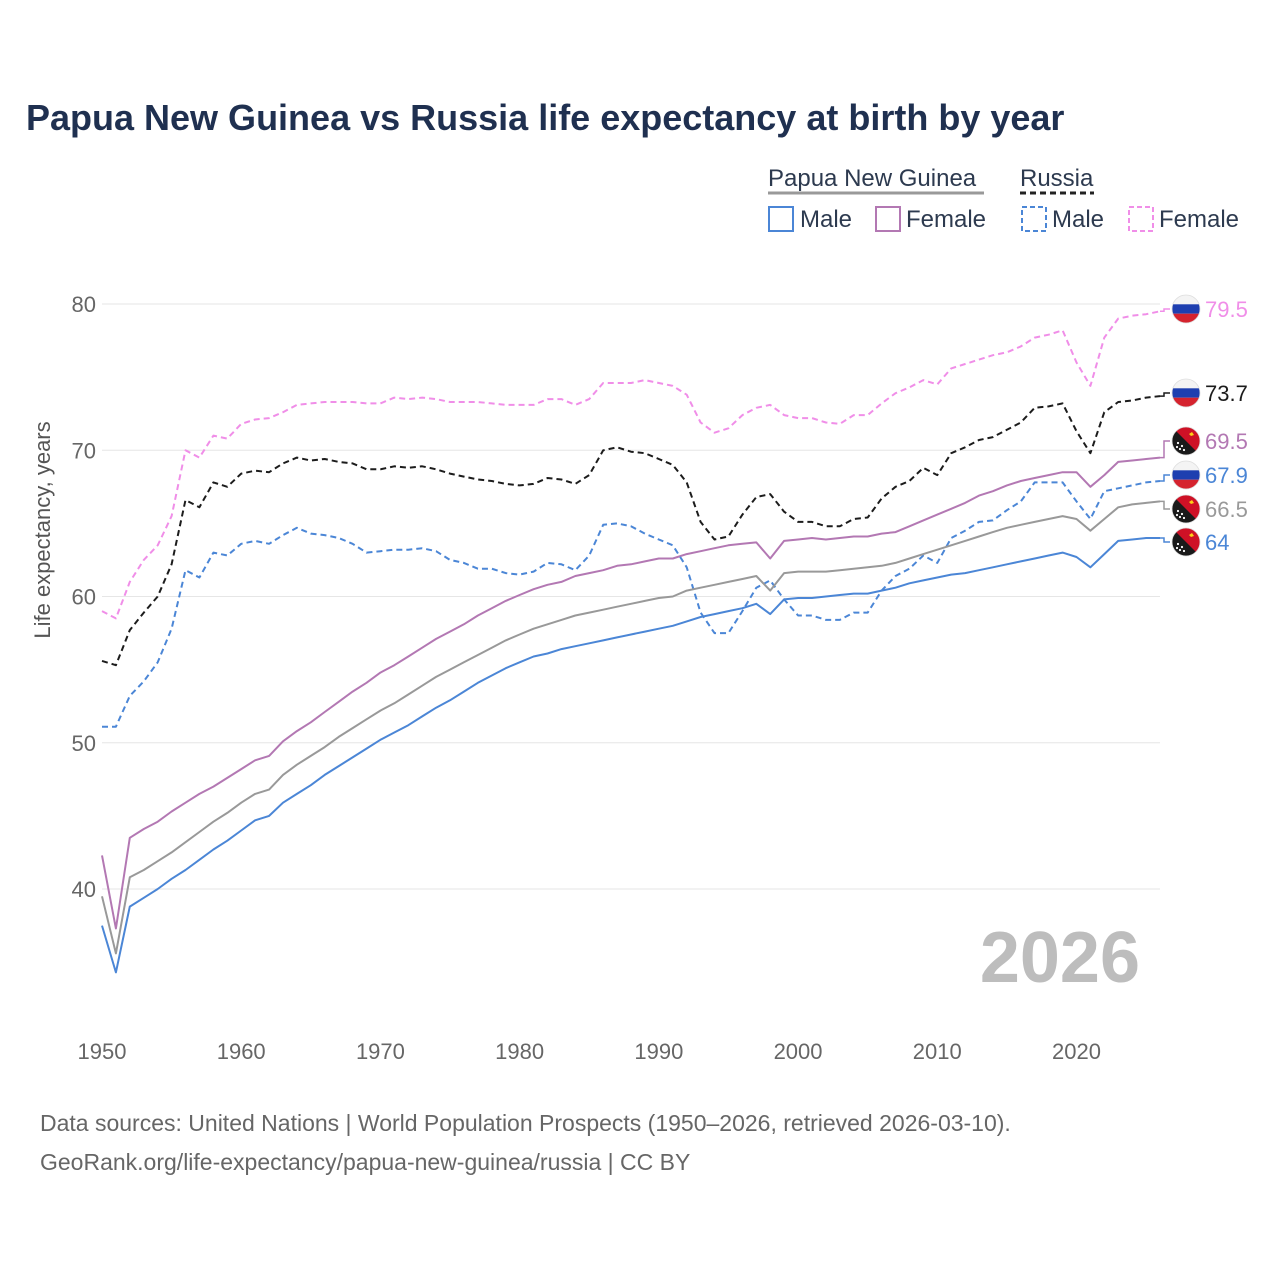 The width and height of the screenshot is (1280, 1280). I want to click on legend-png-female-swatch, so click(888, 219).